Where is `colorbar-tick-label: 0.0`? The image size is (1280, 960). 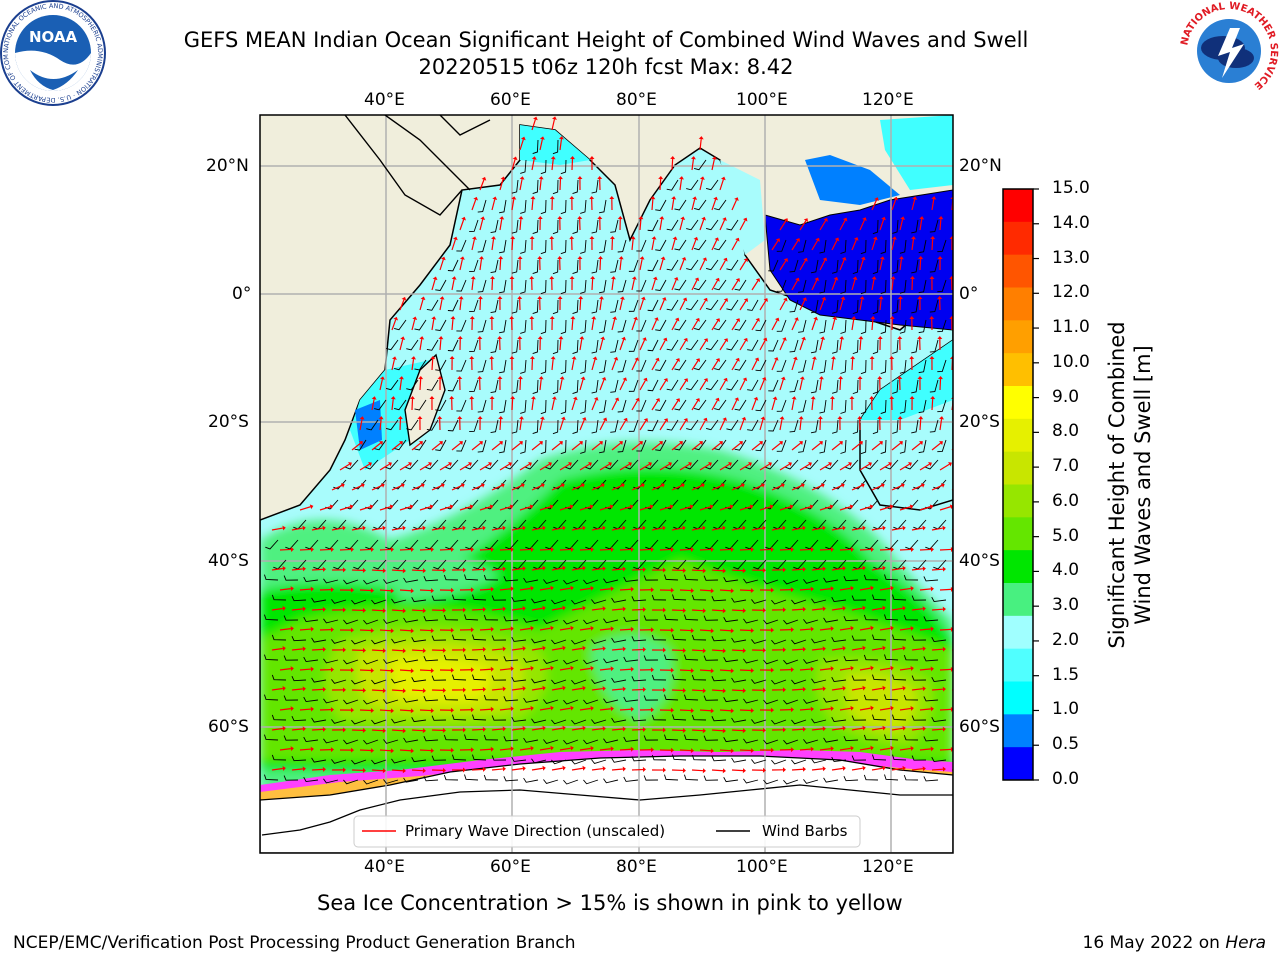
colorbar-tick-label: 0.0 is located at coordinates (1066, 779).